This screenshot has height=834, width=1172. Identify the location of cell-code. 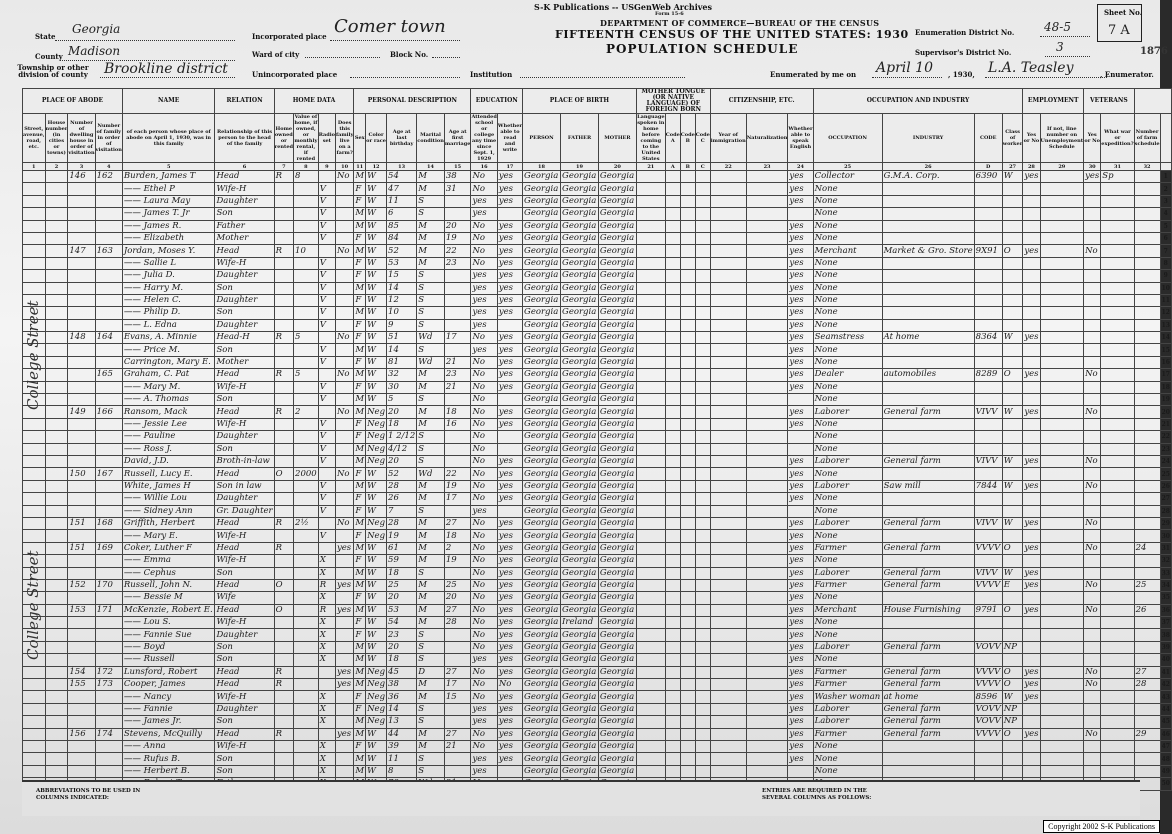
(988, 561).